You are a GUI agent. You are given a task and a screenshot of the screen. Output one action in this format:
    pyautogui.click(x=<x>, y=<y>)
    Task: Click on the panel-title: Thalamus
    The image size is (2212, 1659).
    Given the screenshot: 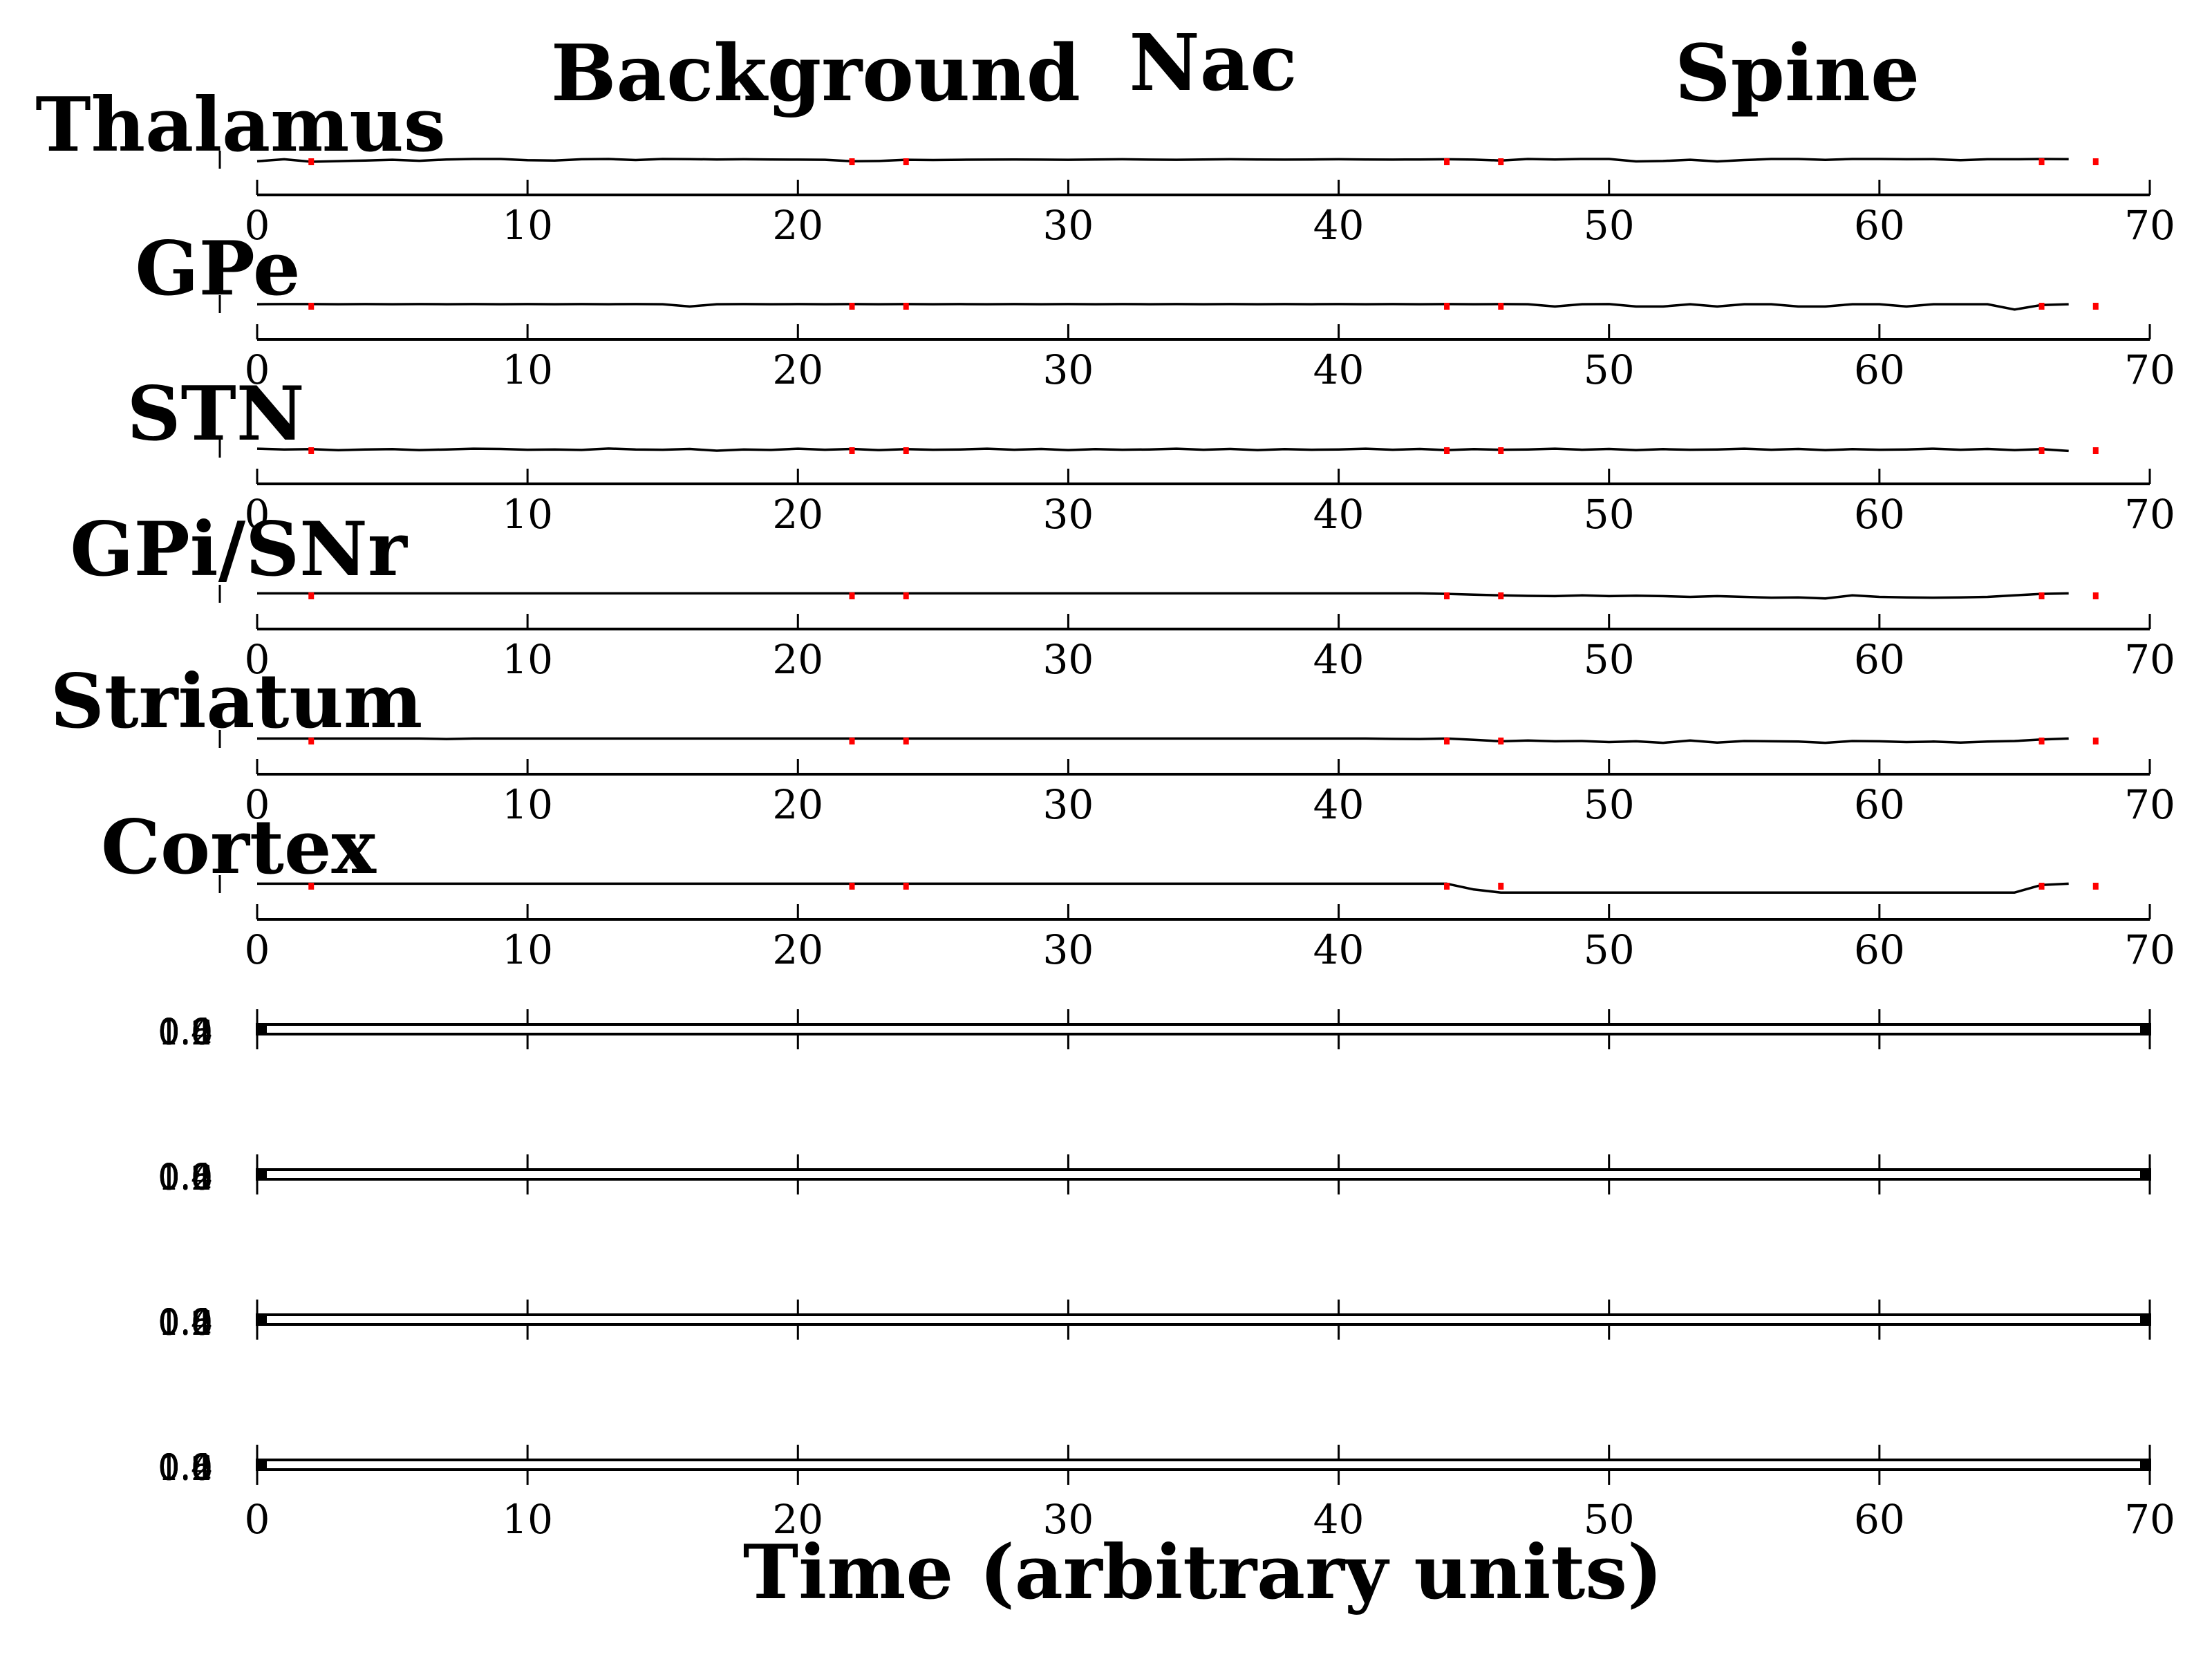 What is the action you would take?
    pyautogui.click(x=240, y=126)
    